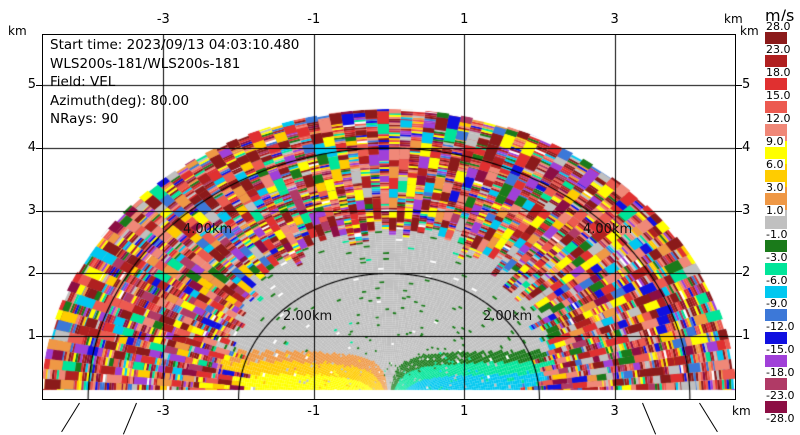  I want to click on colorbar-tick-label: -18.0, so click(780, 372).